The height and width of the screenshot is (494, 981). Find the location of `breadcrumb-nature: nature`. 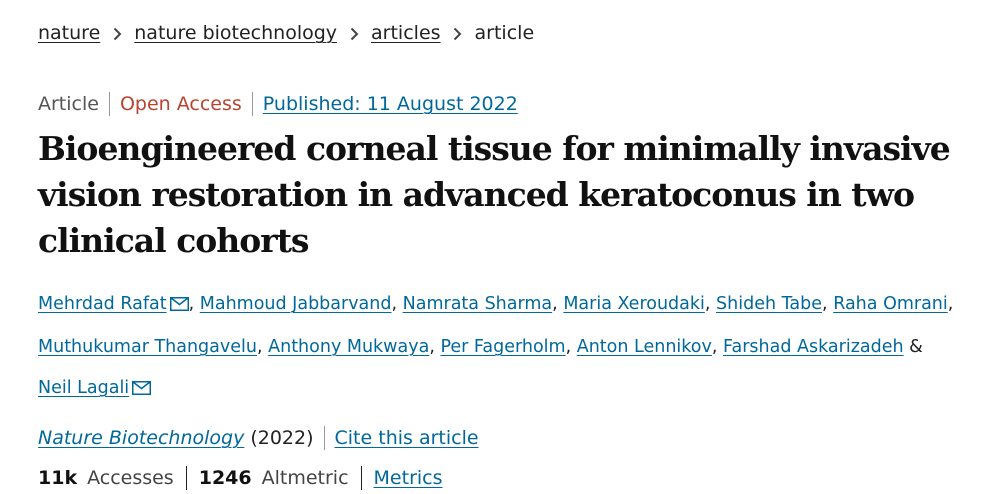

breadcrumb-nature: nature is located at coordinates (69, 33).